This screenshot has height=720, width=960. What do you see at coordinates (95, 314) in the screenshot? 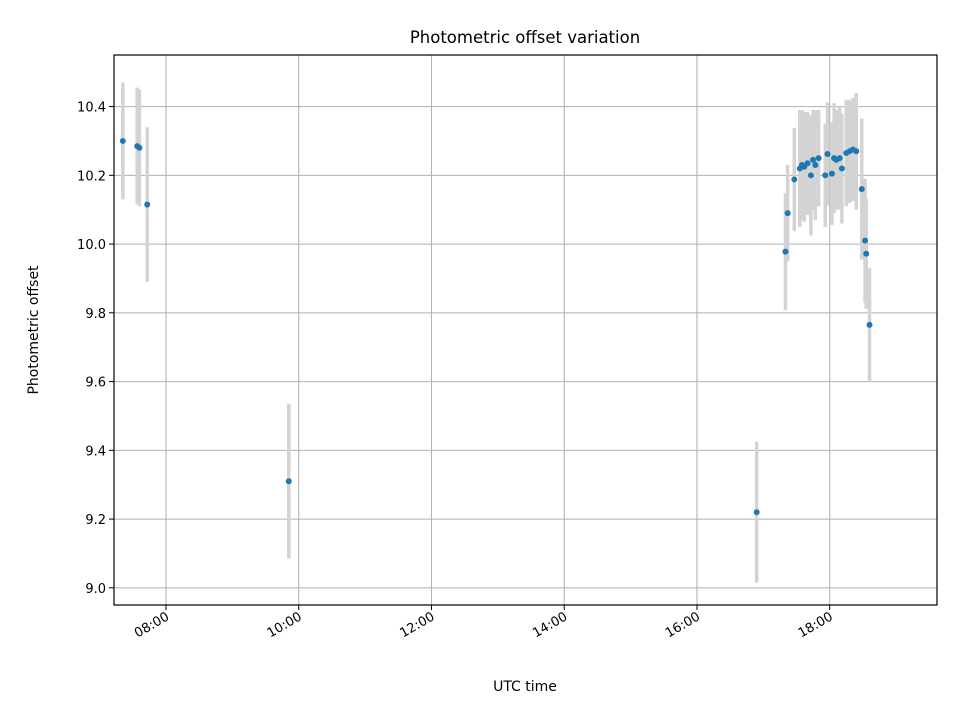
I see `y-tick-label: 9.8` at bounding box center [95, 314].